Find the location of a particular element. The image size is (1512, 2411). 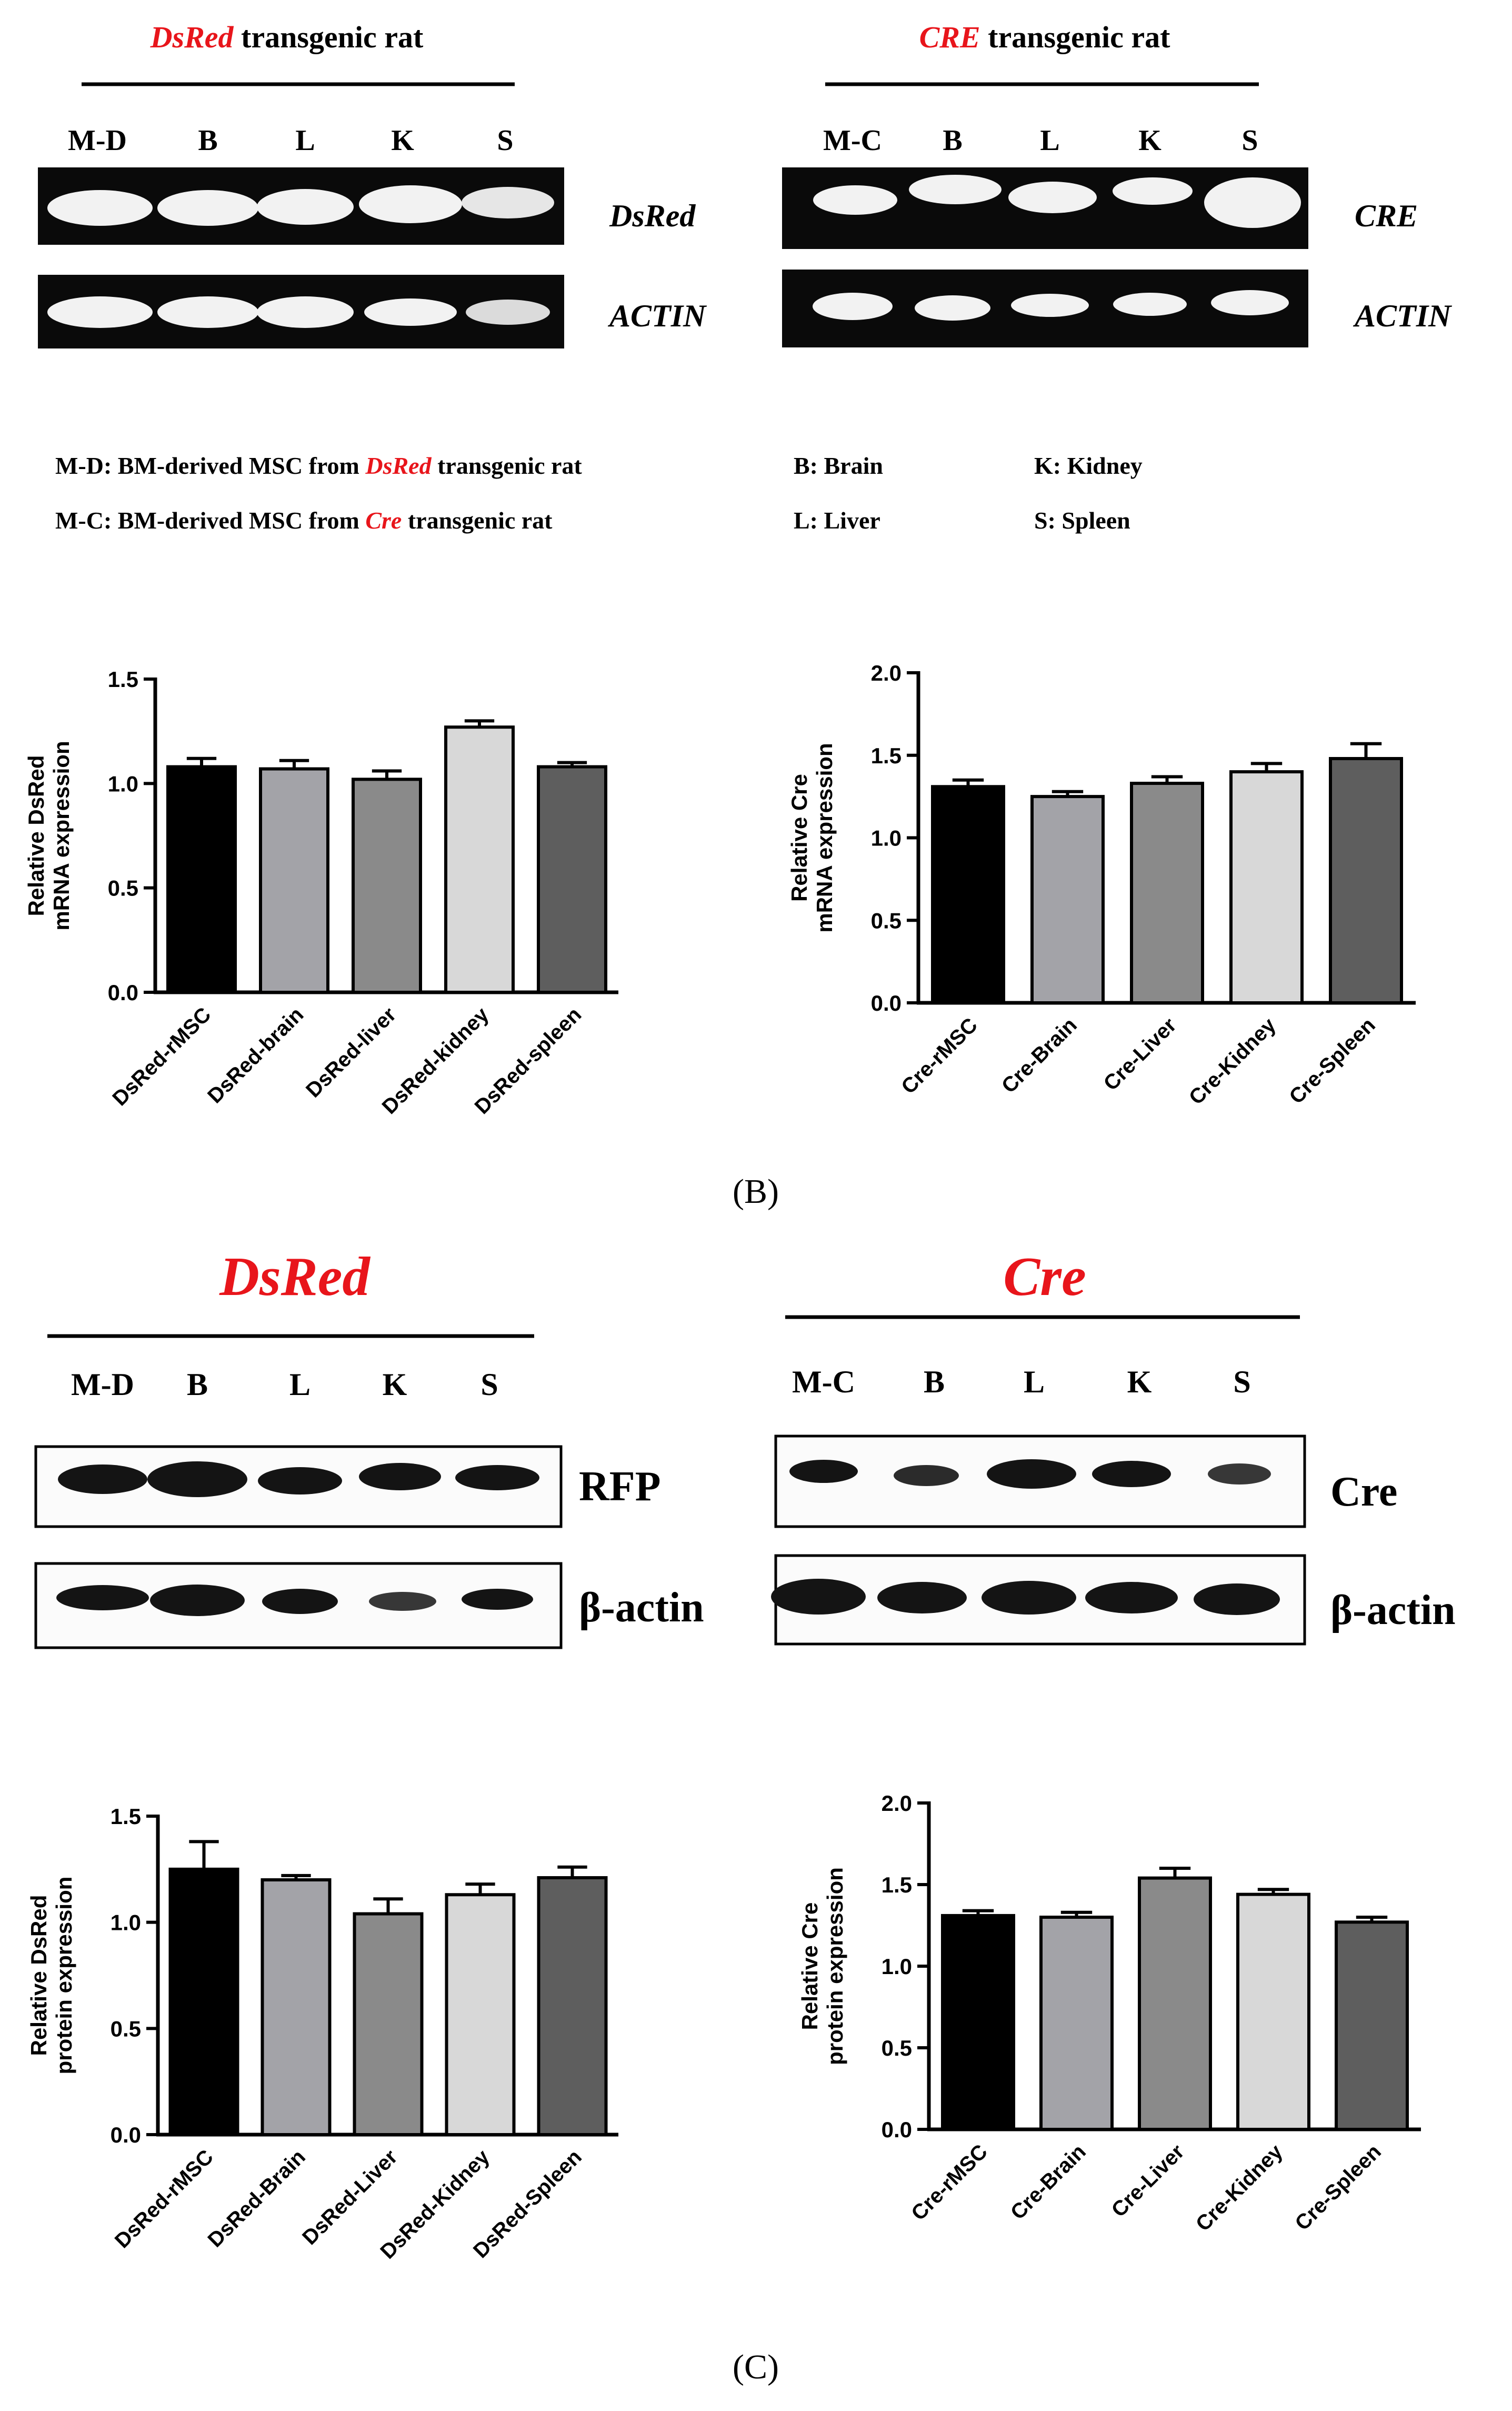

dsred-gel-bands is located at coordinates (300, 256).